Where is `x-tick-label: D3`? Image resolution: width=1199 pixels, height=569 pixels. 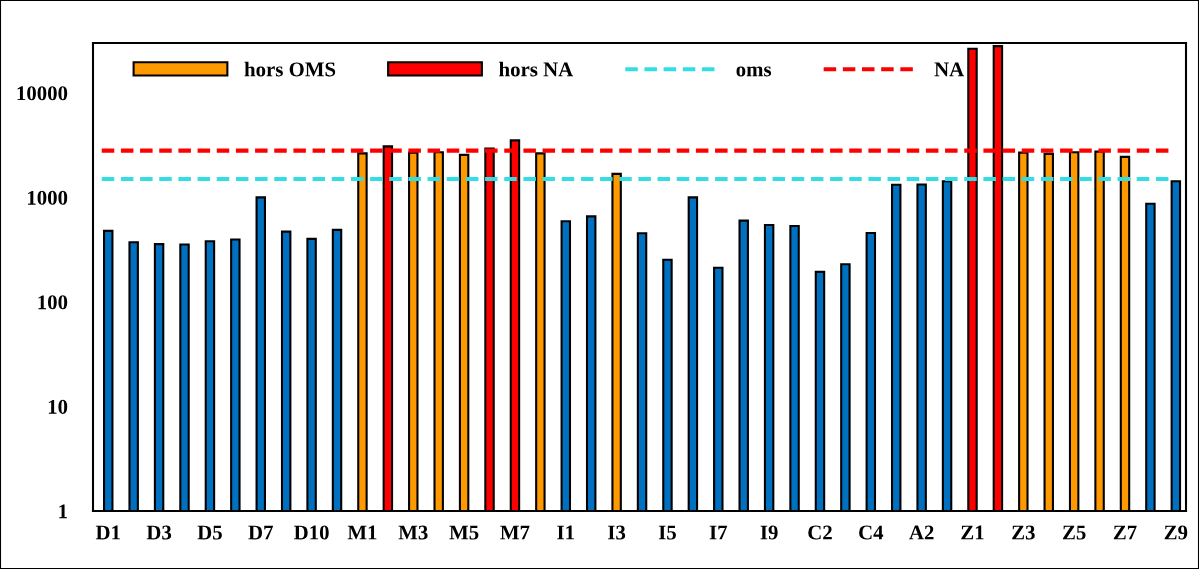
x-tick-label: D3 is located at coordinates (159, 532).